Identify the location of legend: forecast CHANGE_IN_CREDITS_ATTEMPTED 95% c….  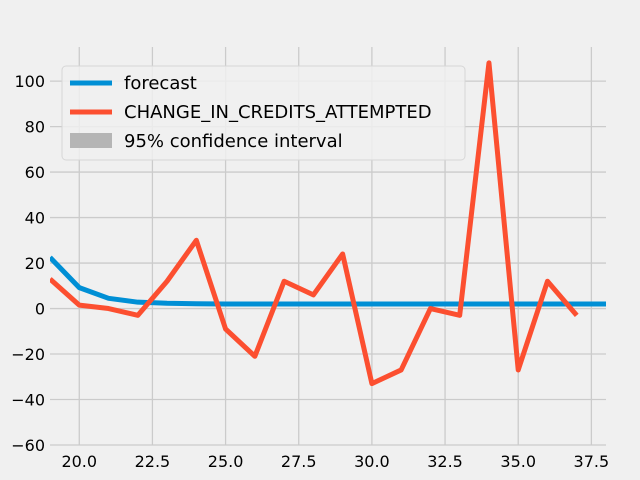
(263, 113).